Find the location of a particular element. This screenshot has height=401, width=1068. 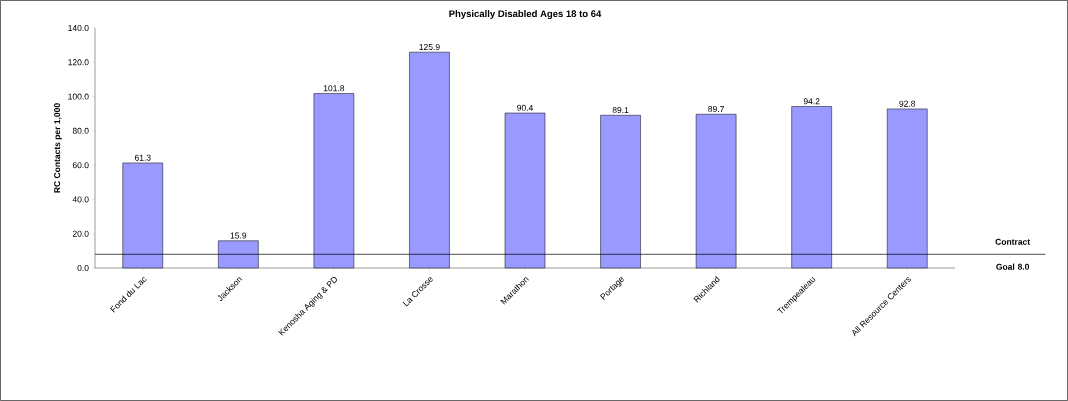

y-tick-label: 0.0 is located at coordinates (83, 267).